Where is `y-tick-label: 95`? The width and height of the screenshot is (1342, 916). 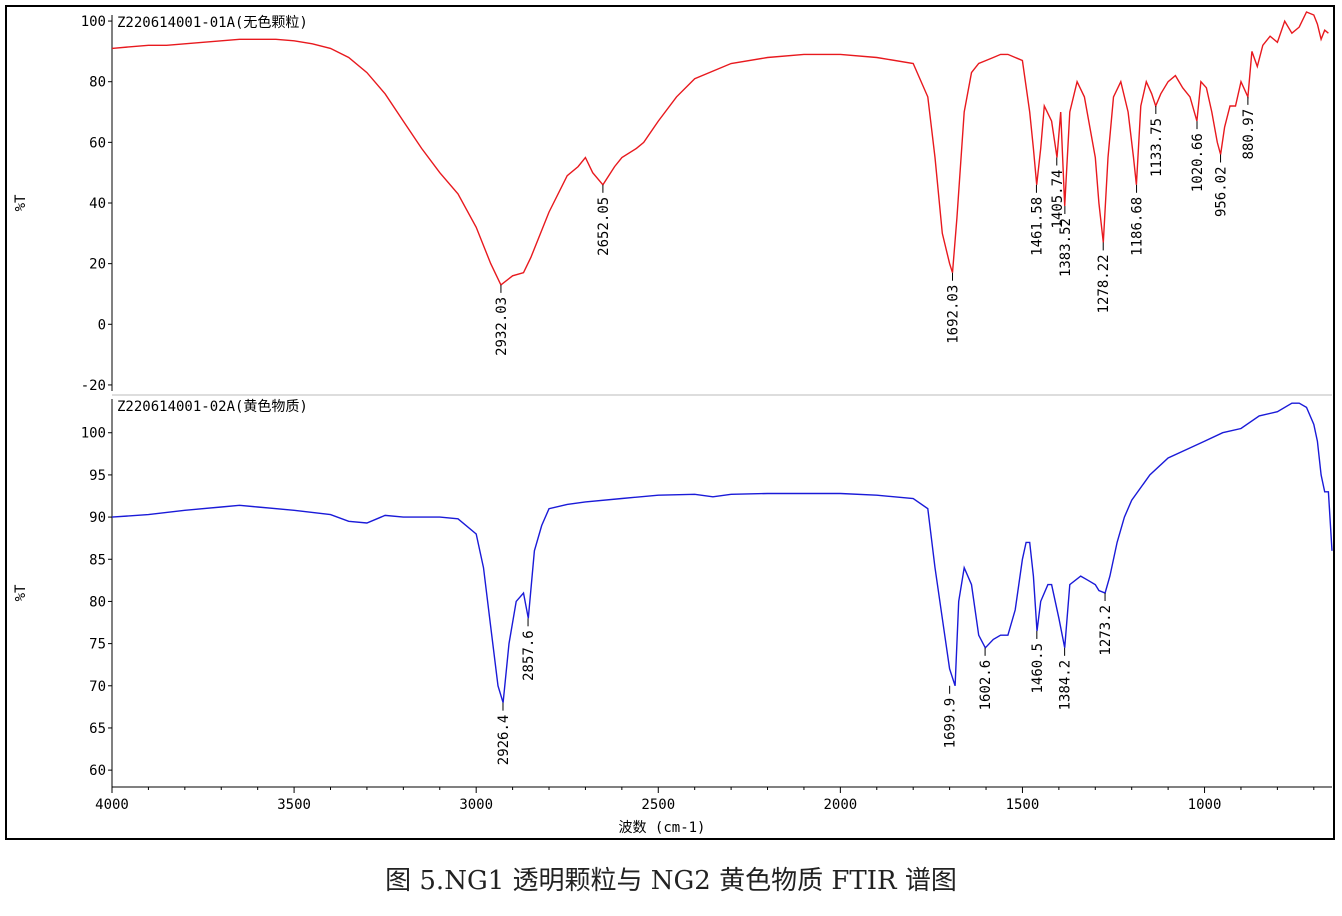 y-tick-label: 95 is located at coordinates (97, 476).